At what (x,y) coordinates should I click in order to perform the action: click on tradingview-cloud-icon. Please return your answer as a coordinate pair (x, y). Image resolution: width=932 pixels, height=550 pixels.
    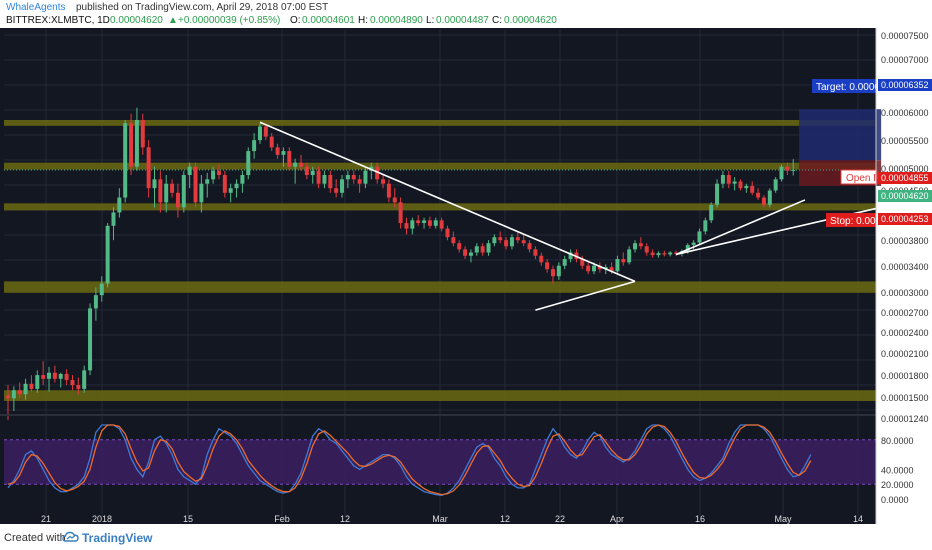
    Looking at the image, I should click on (70, 536).